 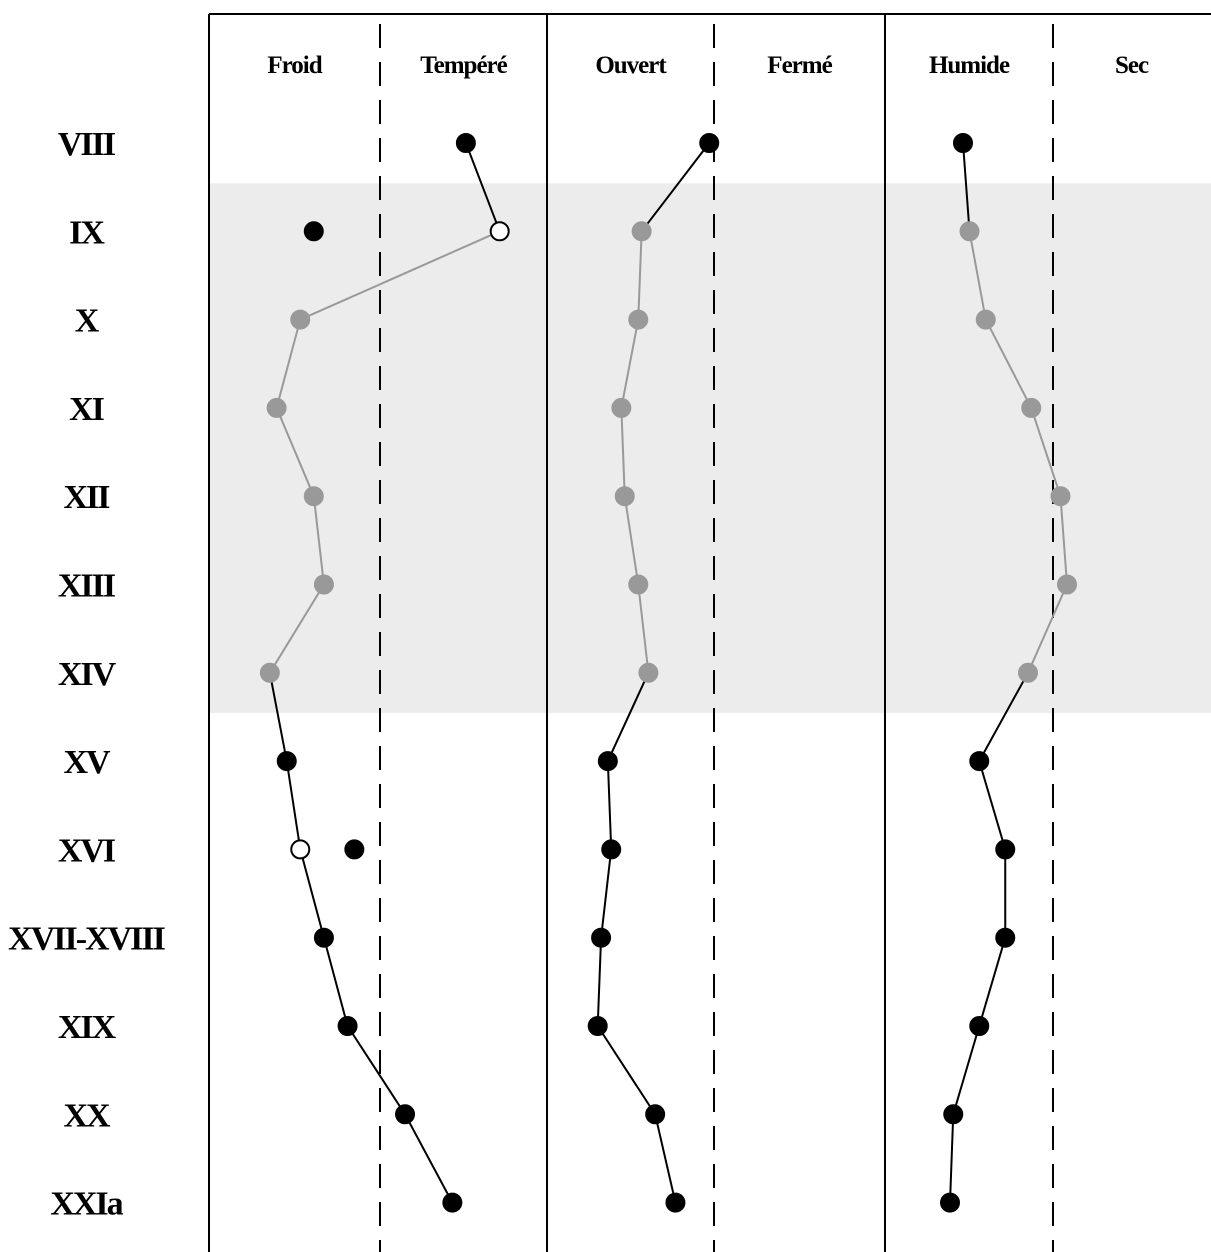 I want to click on column-label-humidity-right: Sec, so click(x=1132, y=65).